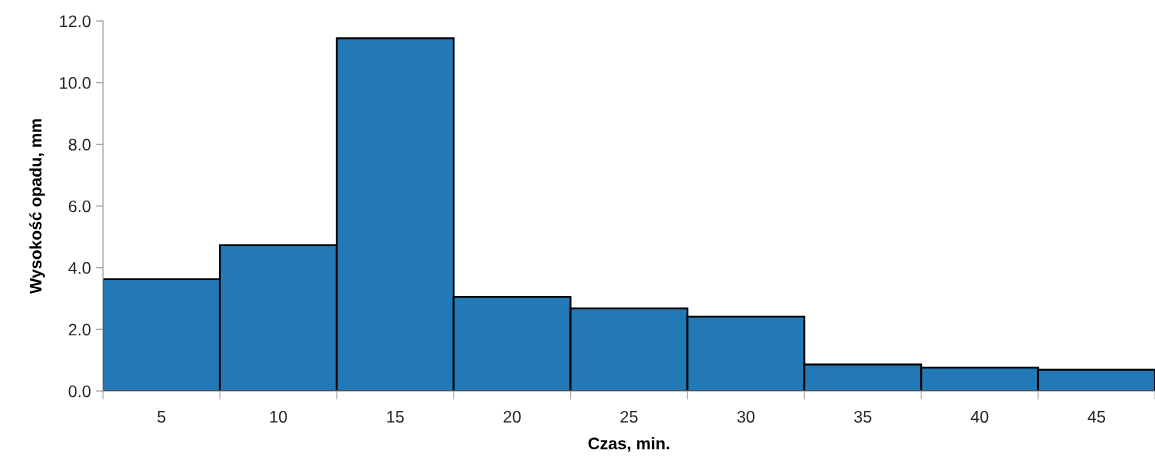 The height and width of the screenshot is (469, 1155). I want to click on x-tick-label: 5, so click(161, 417).